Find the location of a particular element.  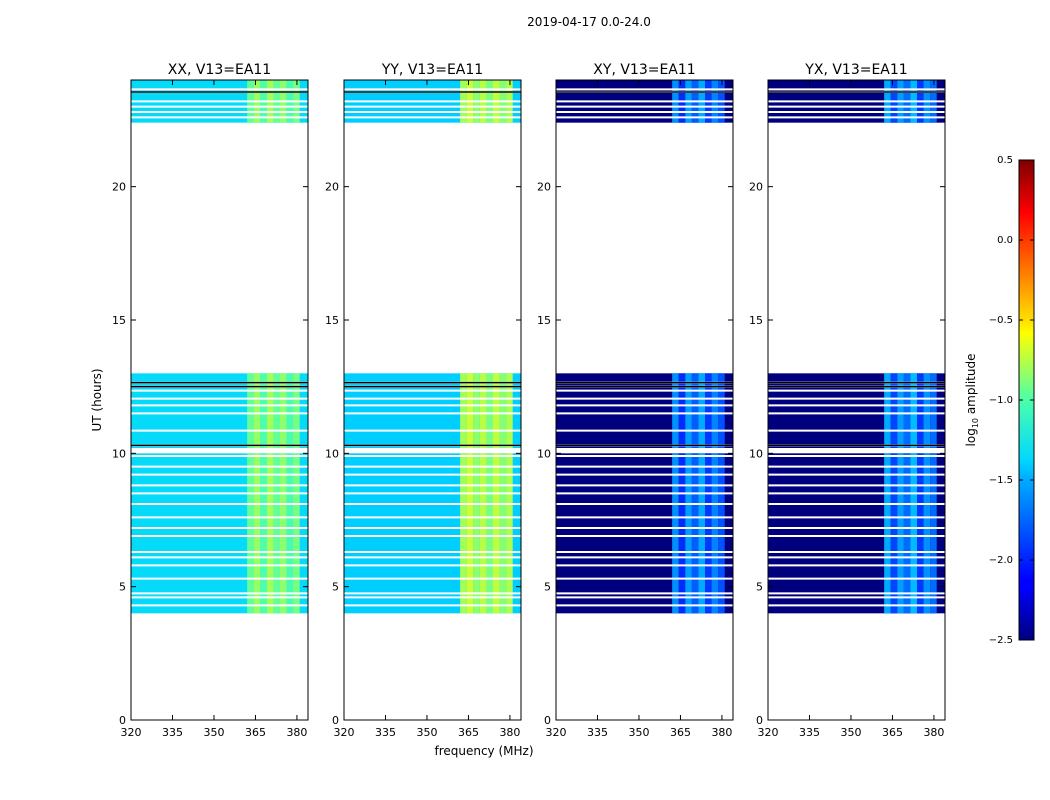

colorbar-tick-label: −2.0 is located at coordinates (1001, 560).